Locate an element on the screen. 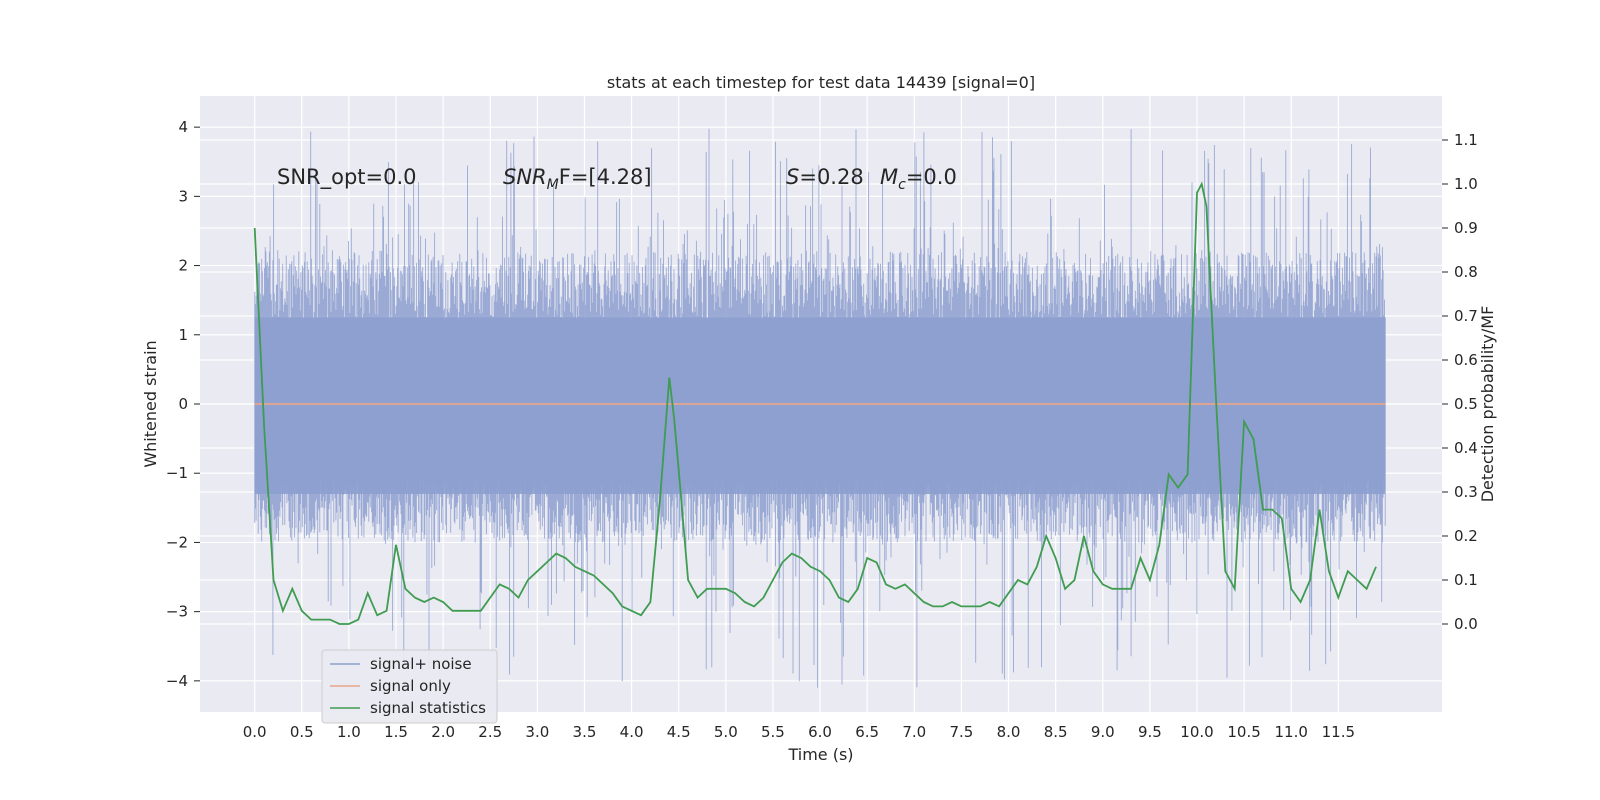  x-tick-label: 2.5 is located at coordinates (490, 732).